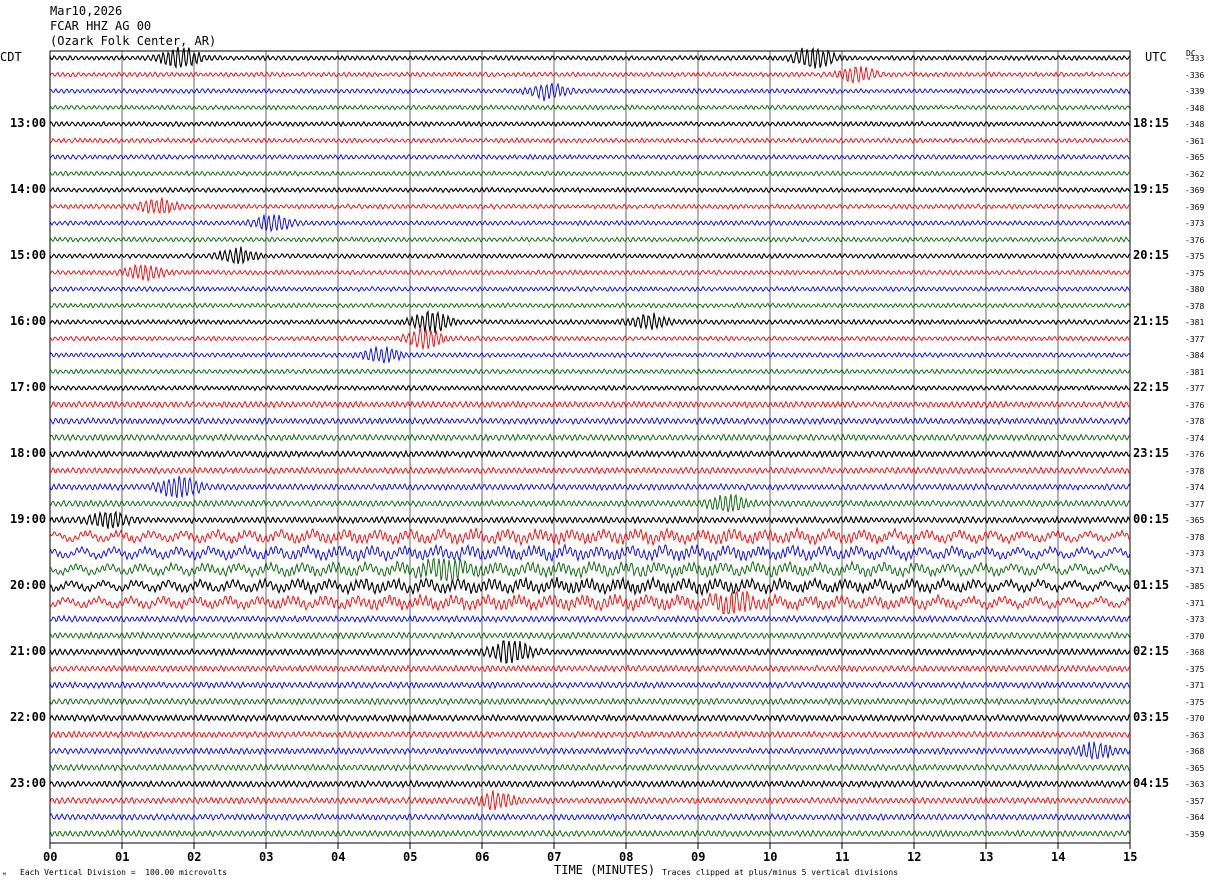 This screenshot has width=1210, height=886. What do you see at coordinates (1195, 586) in the screenshot?
I see `dc-offset-label: -385` at bounding box center [1195, 586].